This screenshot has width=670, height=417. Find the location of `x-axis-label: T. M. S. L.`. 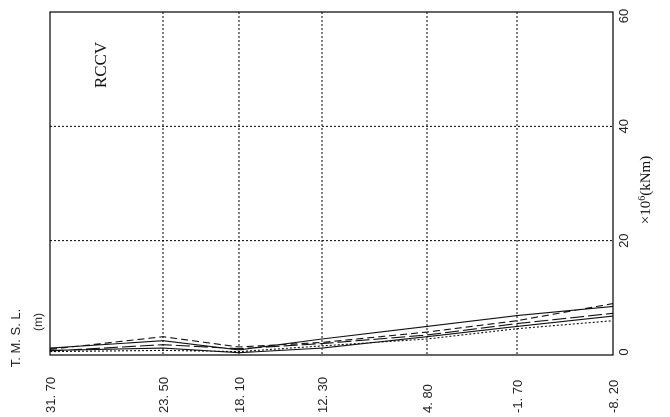

x-axis-label: T. M. S. L. is located at coordinates (15, 338).